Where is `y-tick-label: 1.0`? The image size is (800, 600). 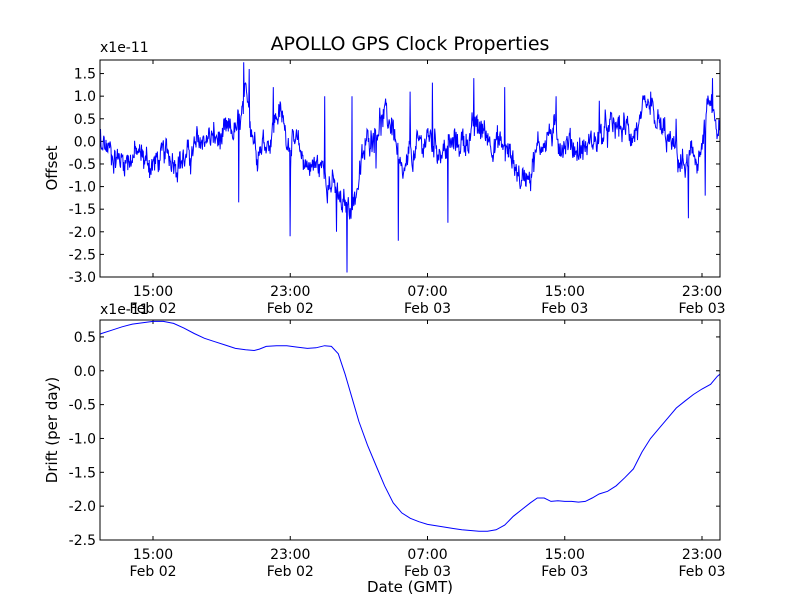 y-tick-label: 1.0 is located at coordinates (85, 97).